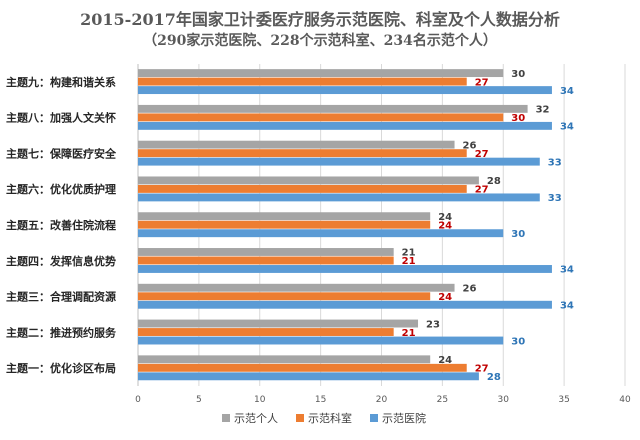 This screenshot has height=440, width=640. Describe the element at coordinates (61, 153) in the screenshot. I see `category-label: 主题七：保障医疗安全` at that location.